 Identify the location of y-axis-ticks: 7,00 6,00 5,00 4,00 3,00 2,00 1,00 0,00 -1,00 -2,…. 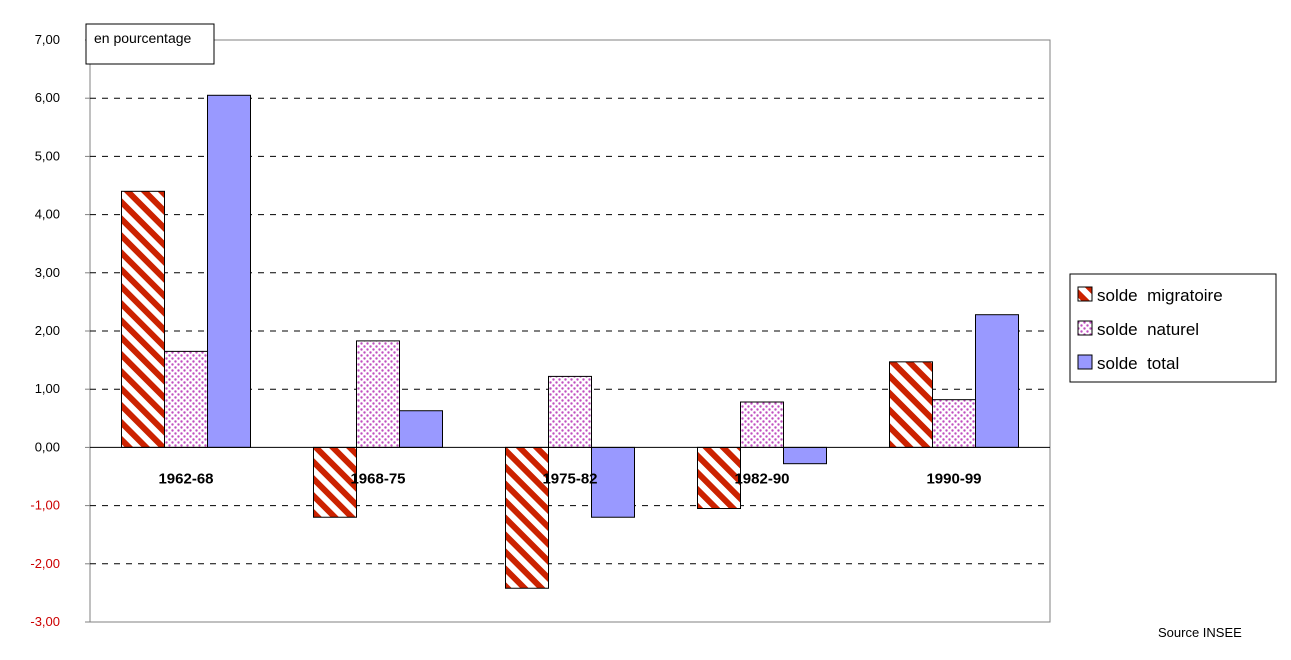
(60, 330).